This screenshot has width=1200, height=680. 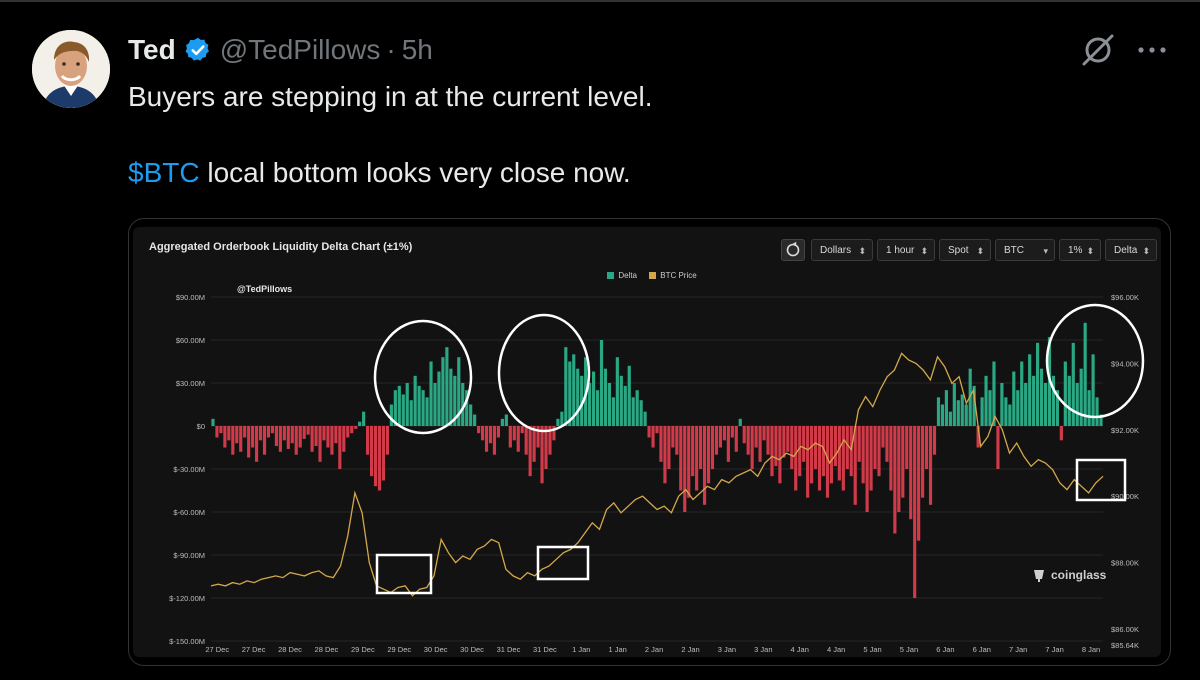 I want to click on coinglass-logo: coinglass, so click(x=1068, y=575).